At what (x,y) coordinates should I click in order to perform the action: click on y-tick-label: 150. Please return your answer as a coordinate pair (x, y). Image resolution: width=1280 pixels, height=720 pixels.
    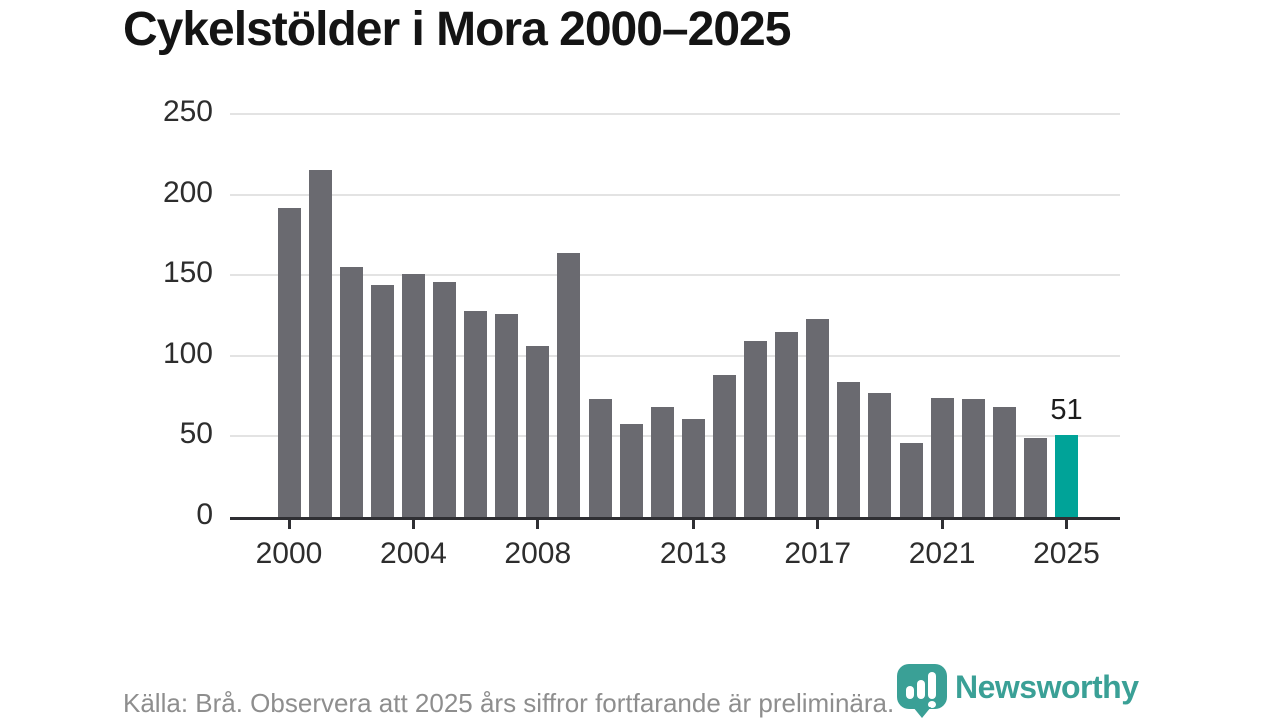
    Looking at the image, I should click on (187, 273).